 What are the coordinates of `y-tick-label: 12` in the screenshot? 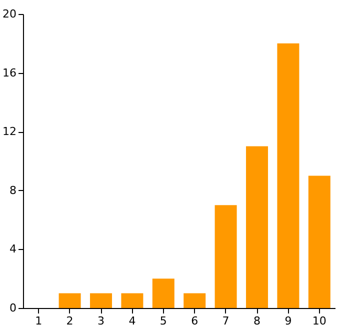 It's located at (9, 131).